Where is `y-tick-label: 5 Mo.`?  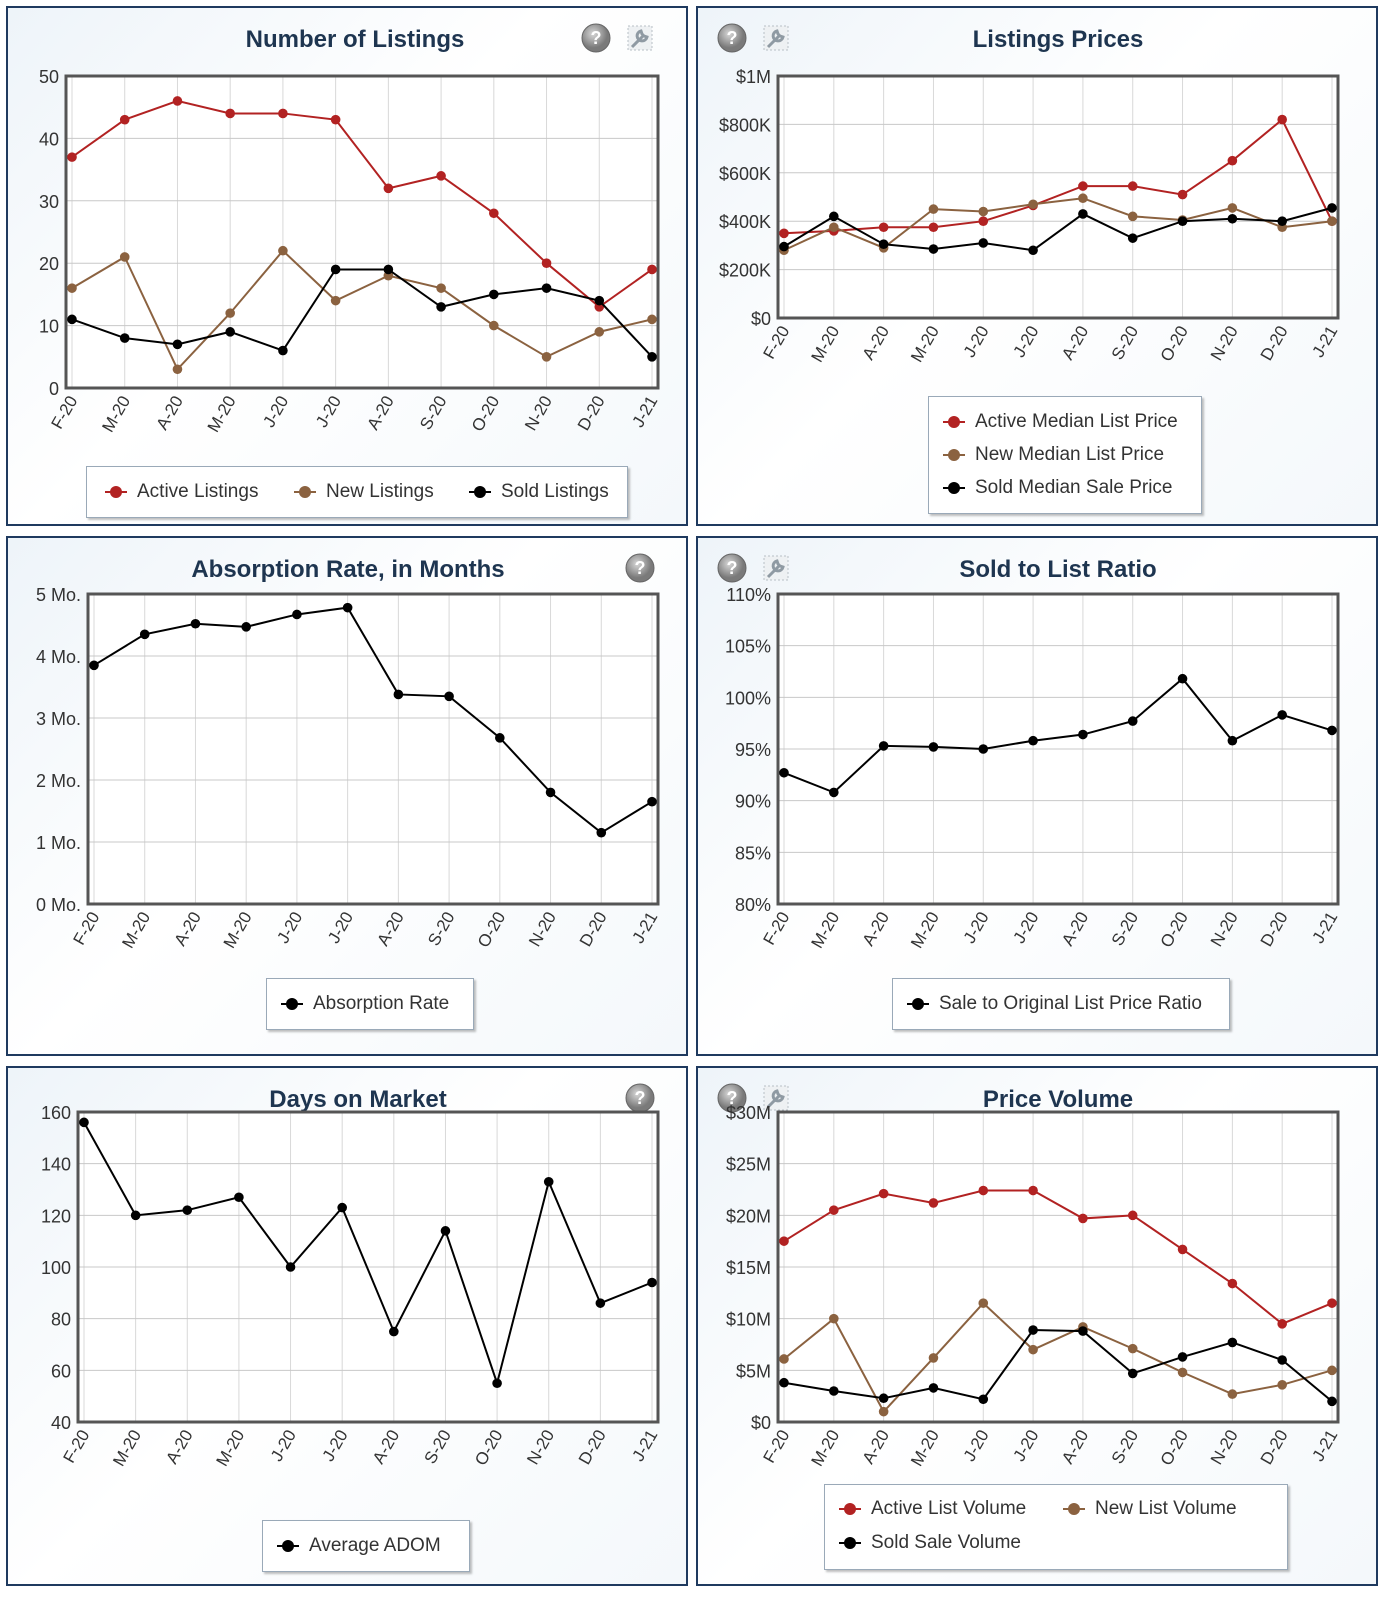 y-tick-label: 5 Mo. is located at coordinates (58, 595).